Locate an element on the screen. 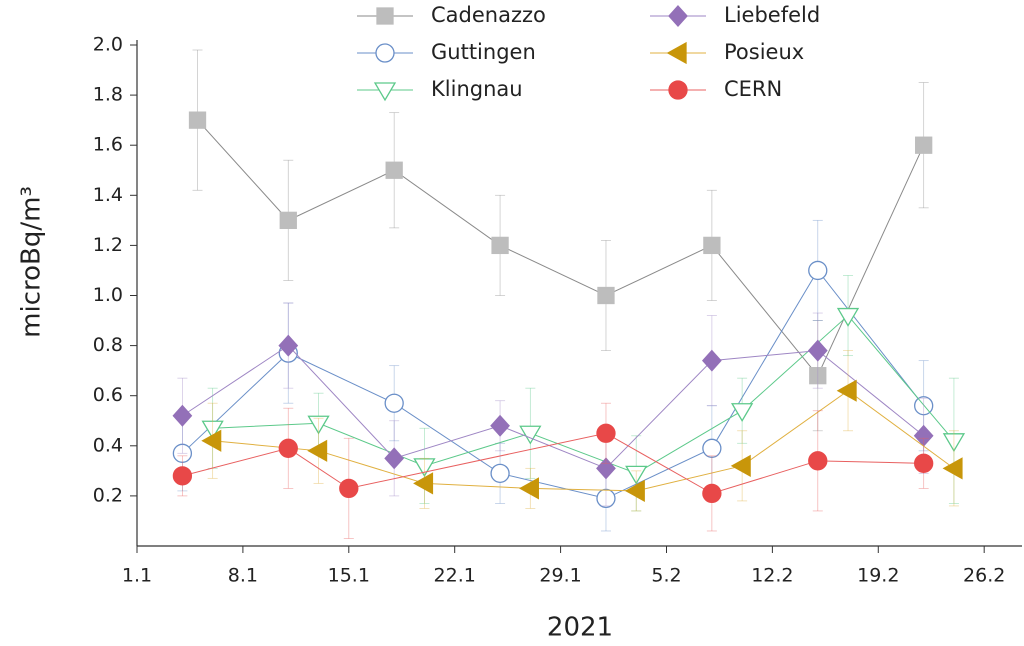 The height and width of the screenshot is (646, 1024). legend-label: Klingnau is located at coordinates (477, 89).